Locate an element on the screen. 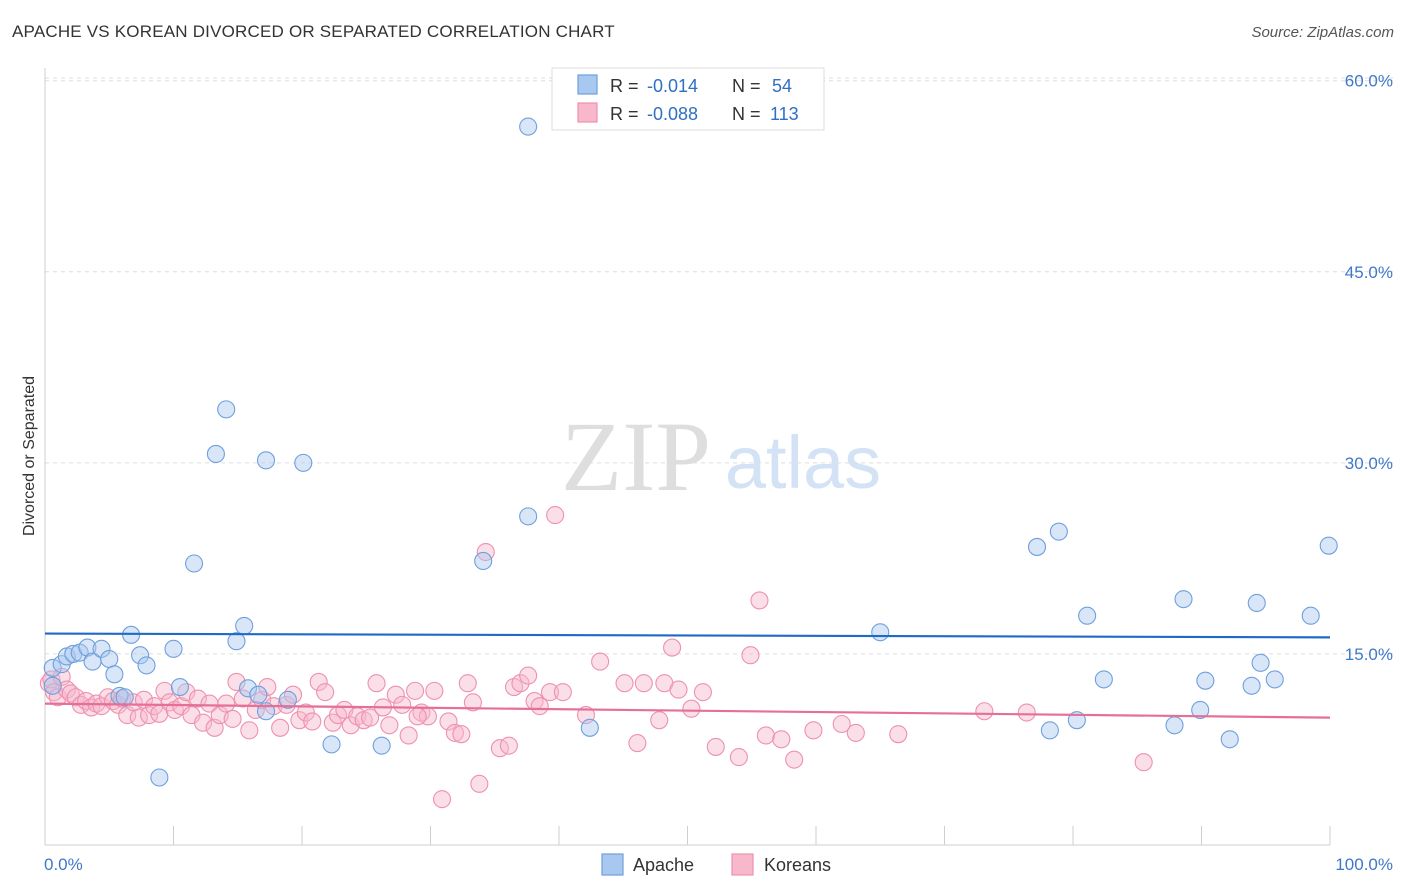 Image resolution: width=1406 pixels, height=892 pixels. x-ticks is located at coordinates (687, 835).